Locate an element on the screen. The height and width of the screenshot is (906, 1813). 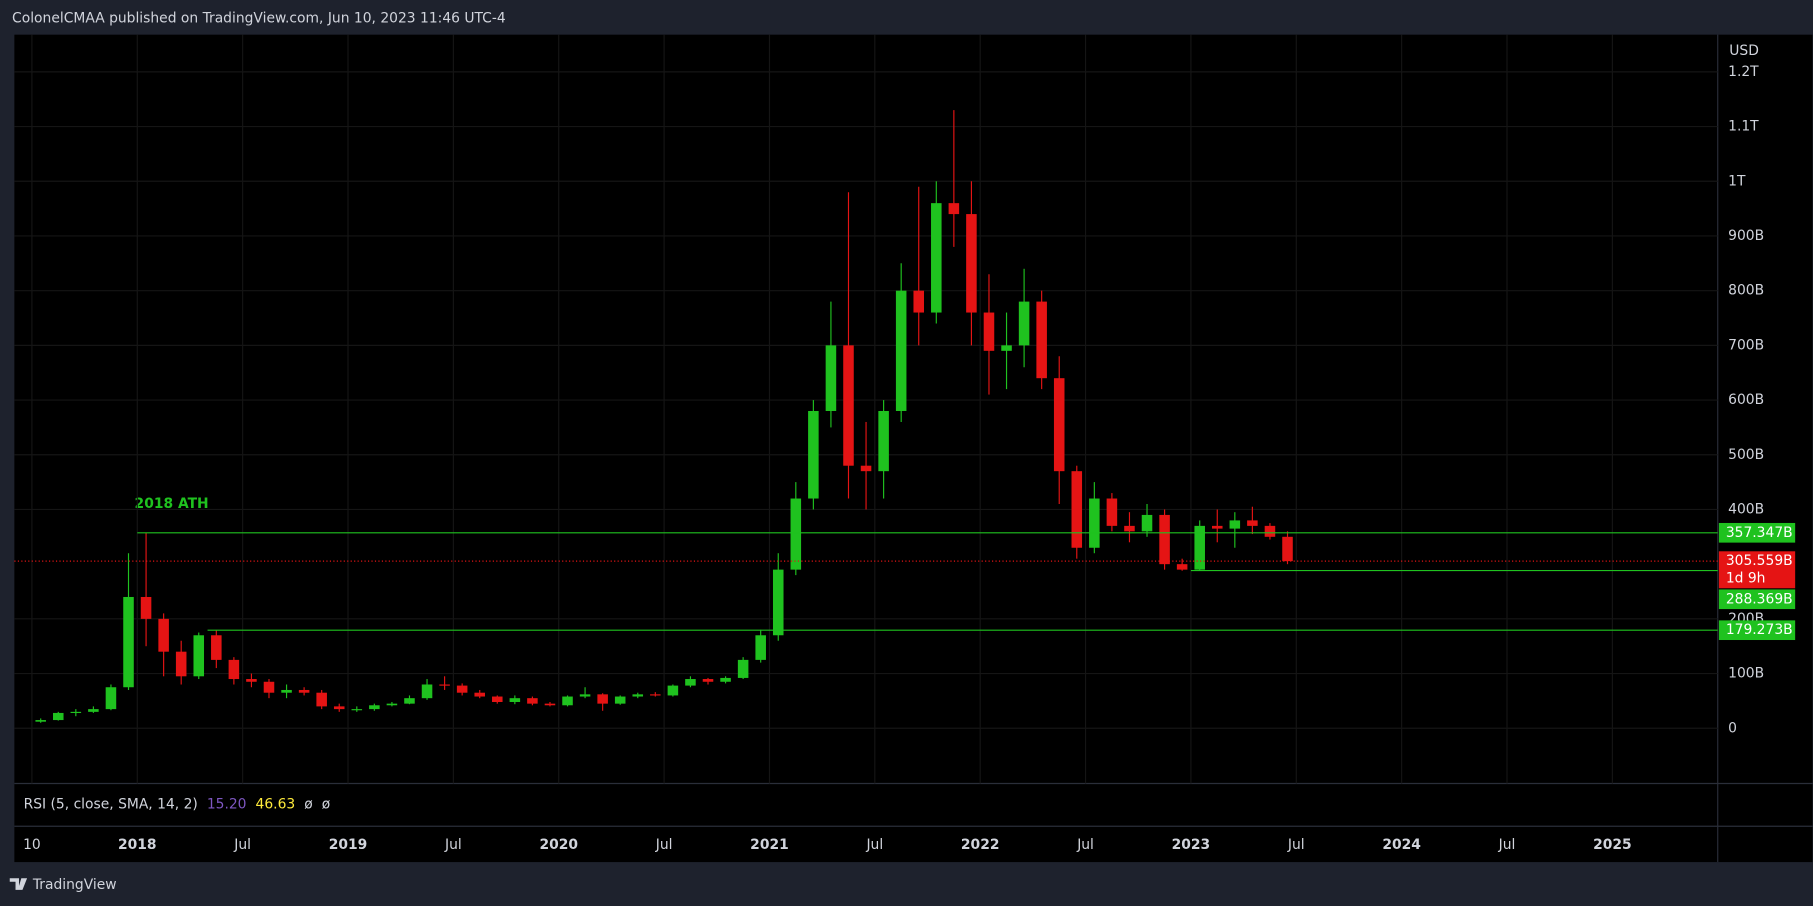
y-tick-label: 900B is located at coordinates (1746, 236).